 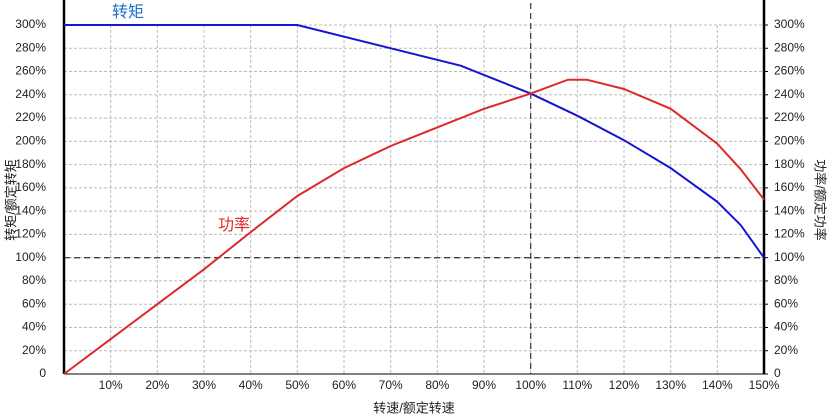 I want to click on y2-tick-label: 240%, so click(x=789, y=94).